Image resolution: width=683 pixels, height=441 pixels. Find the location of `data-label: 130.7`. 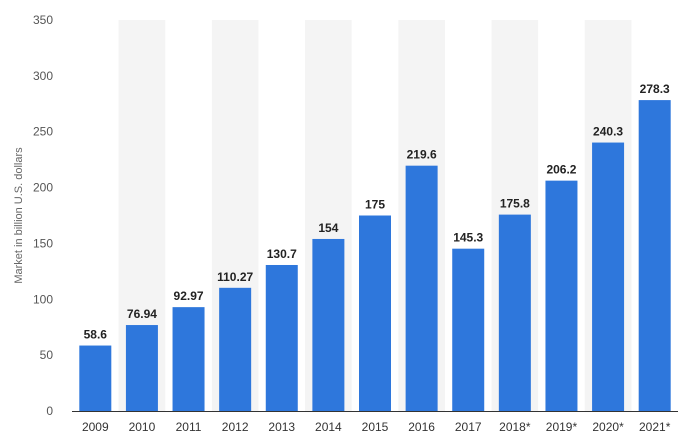

data-label: 130.7 is located at coordinates (282, 254).